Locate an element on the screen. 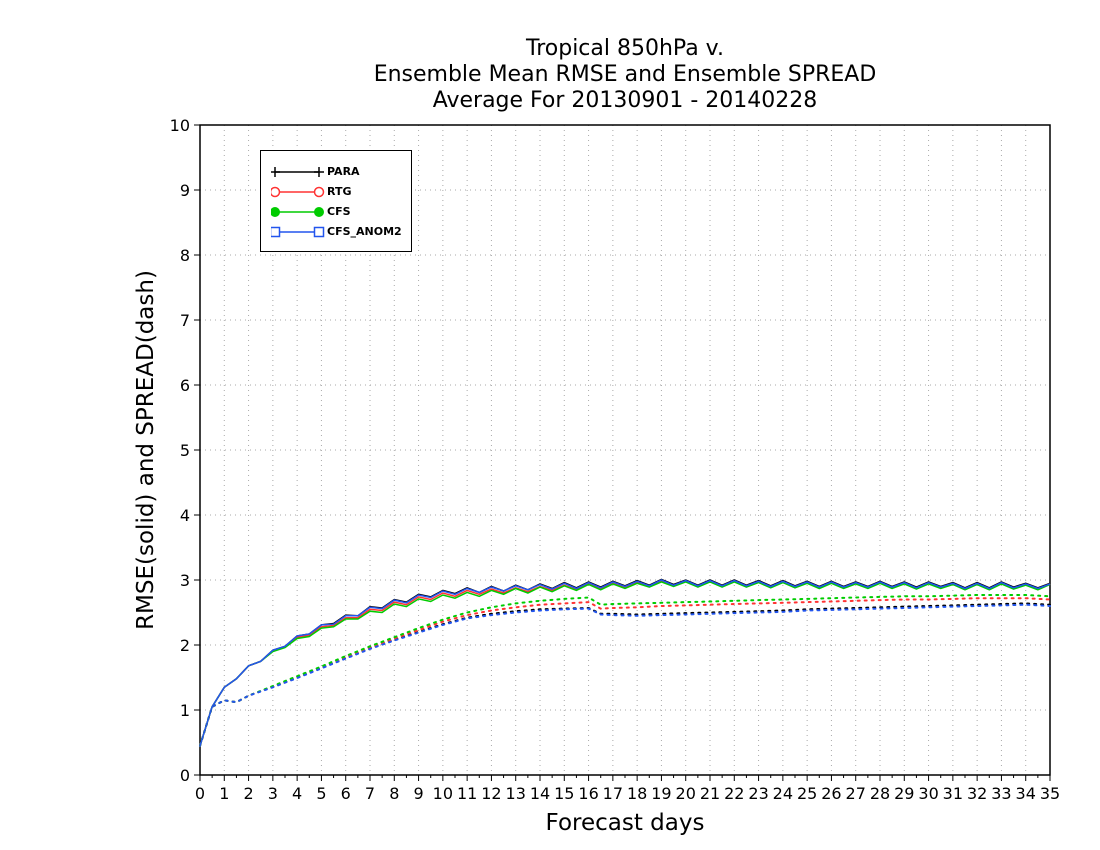  y-tick-label: 3 is located at coordinates (185, 580).